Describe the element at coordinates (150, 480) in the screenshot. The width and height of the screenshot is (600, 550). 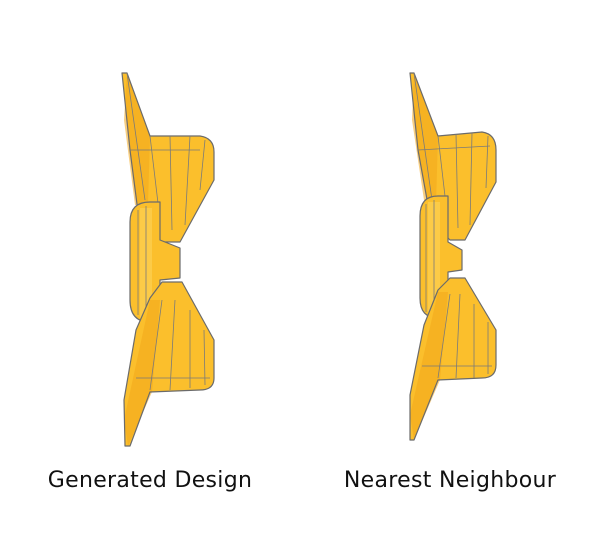
I see `generated-design-caption: Generated Design` at that location.